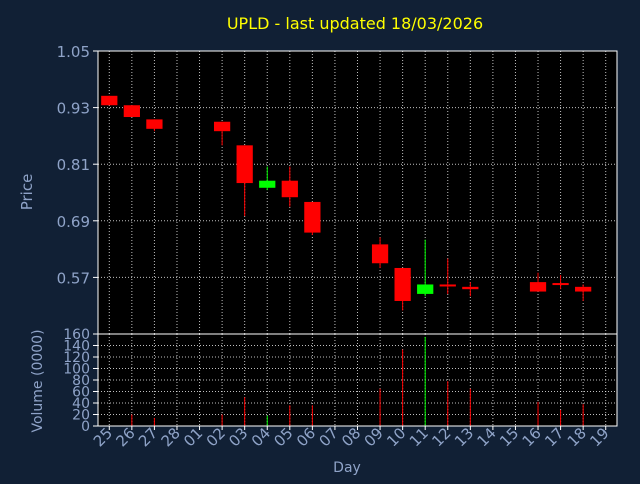 This screenshot has height=484, width=640. I want to click on volume-tick-label: 100, so click(76, 370).